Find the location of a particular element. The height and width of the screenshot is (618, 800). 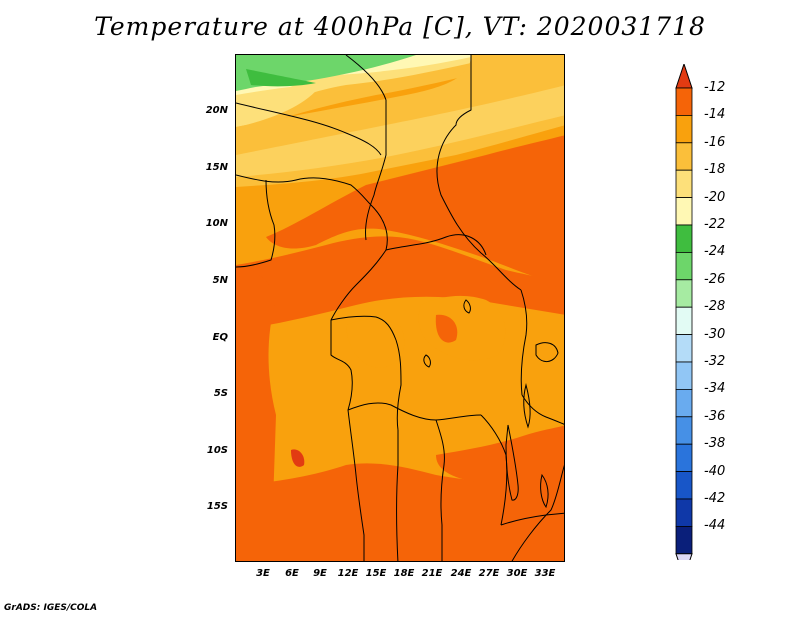

lat-label: 15S is located at coordinates (217, 506).